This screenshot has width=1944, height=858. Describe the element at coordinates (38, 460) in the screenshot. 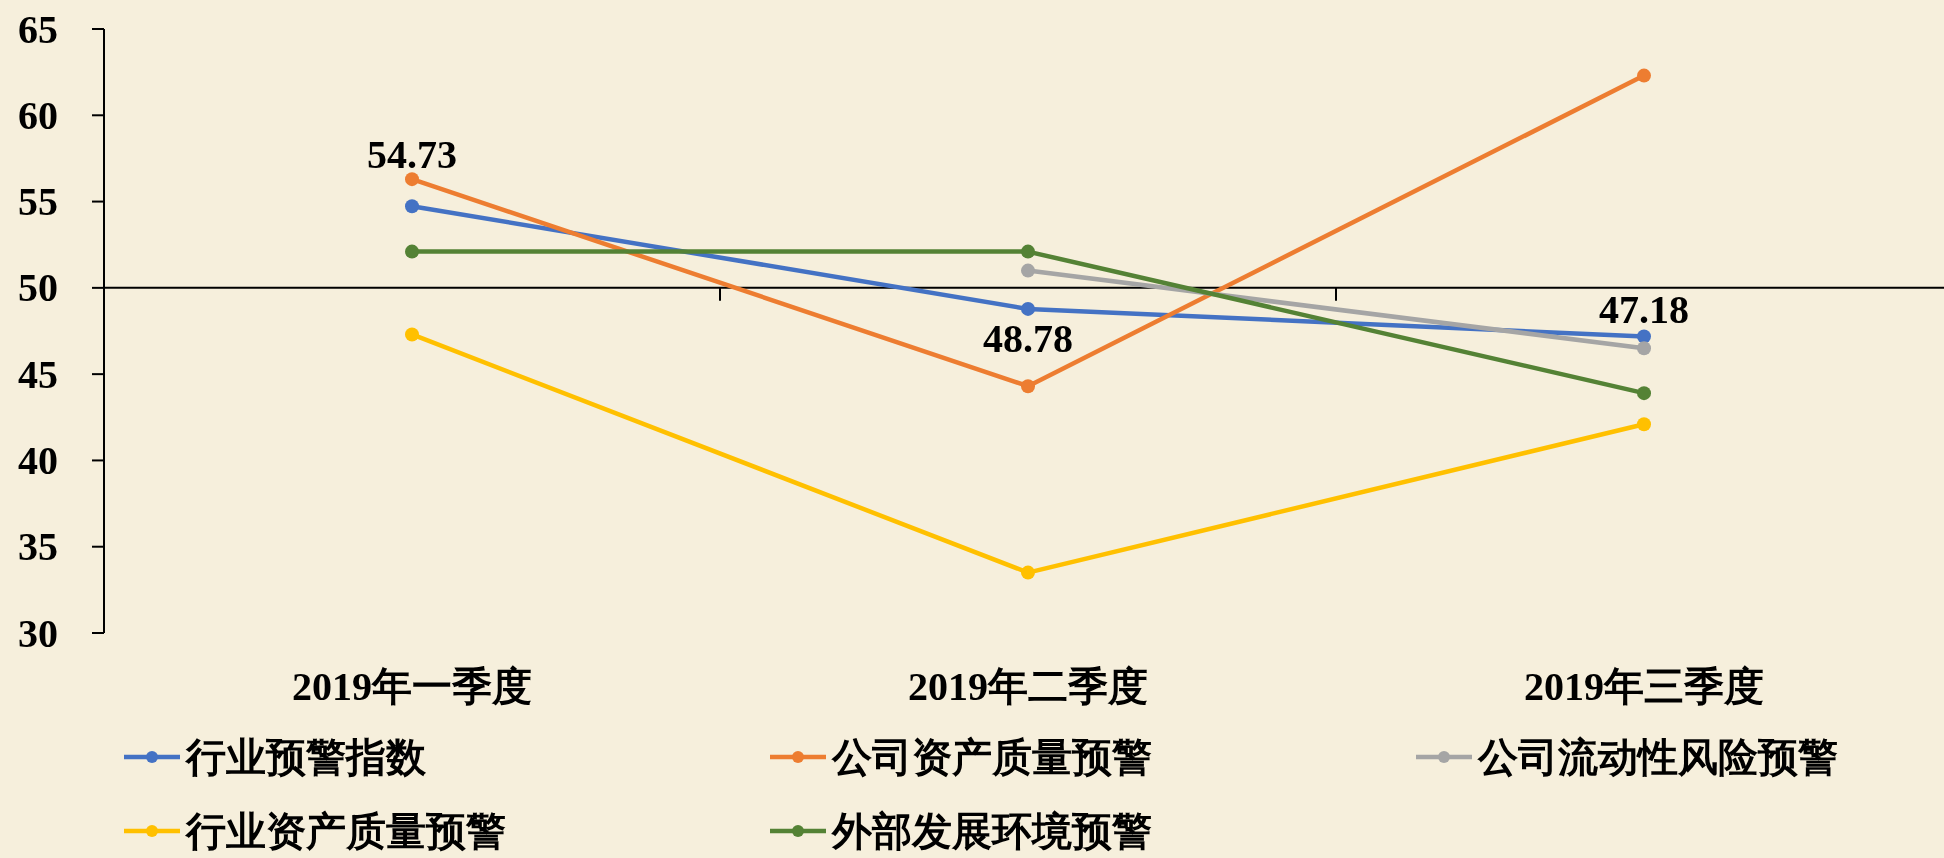

I see `y-tick-label: 40` at that location.